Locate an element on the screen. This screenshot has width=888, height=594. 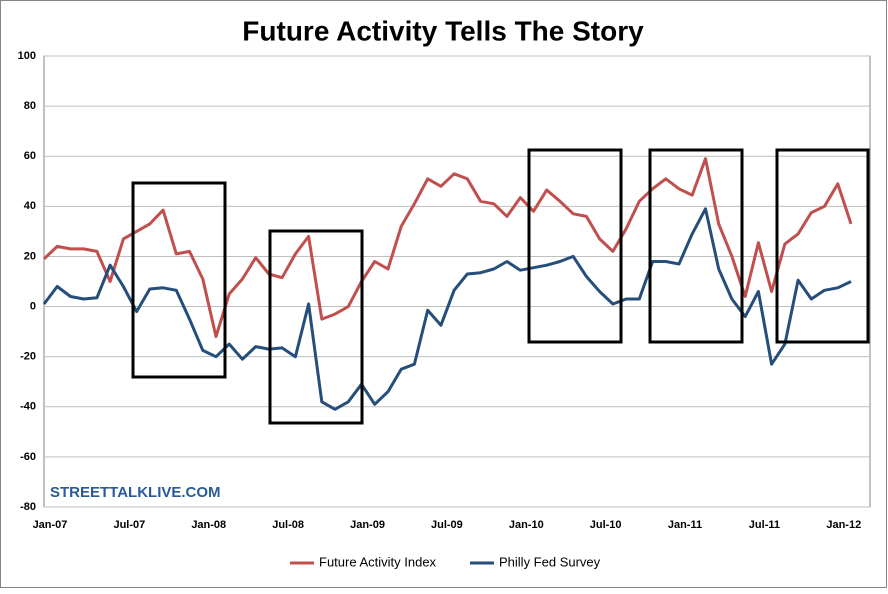
x-tick-label: Jan-08 is located at coordinates (208, 525).